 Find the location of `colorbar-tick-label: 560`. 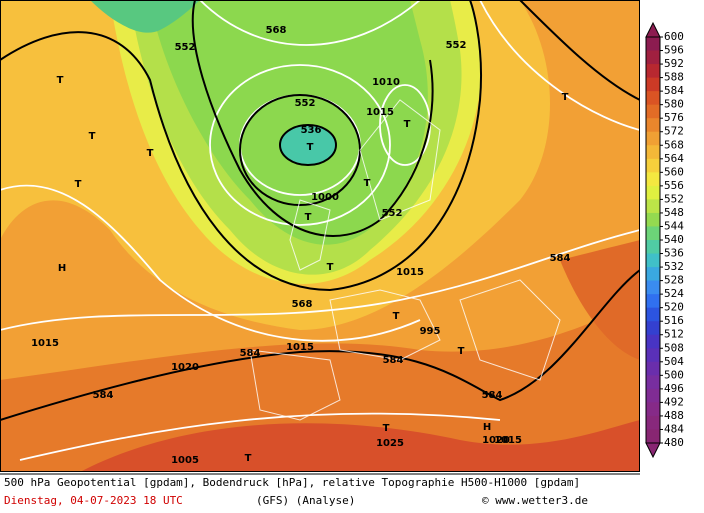

colorbar-tick-label: 560 is located at coordinates (674, 171).